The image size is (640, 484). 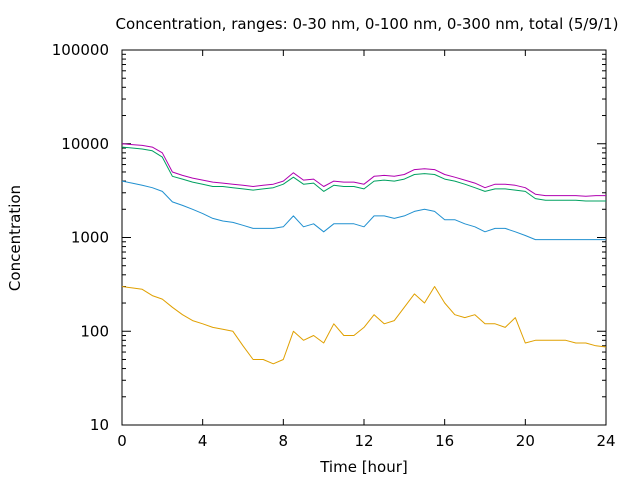 I want to click on y-tick-label: 100, so click(x=94, y=331).